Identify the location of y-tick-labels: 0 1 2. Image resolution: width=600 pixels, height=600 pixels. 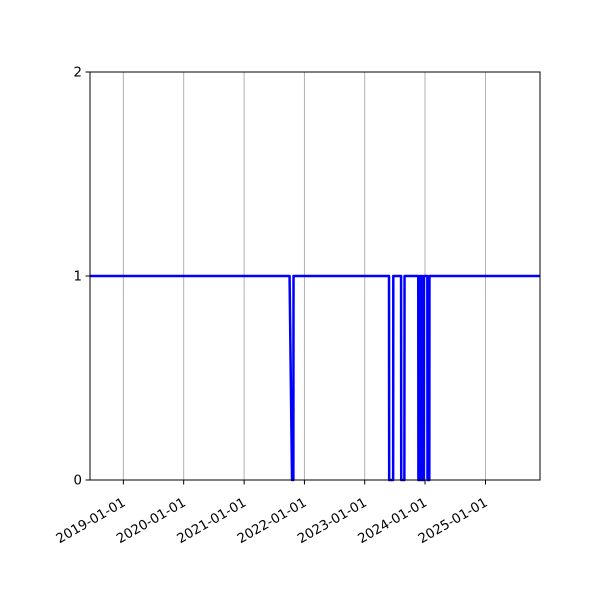
(78, 277).